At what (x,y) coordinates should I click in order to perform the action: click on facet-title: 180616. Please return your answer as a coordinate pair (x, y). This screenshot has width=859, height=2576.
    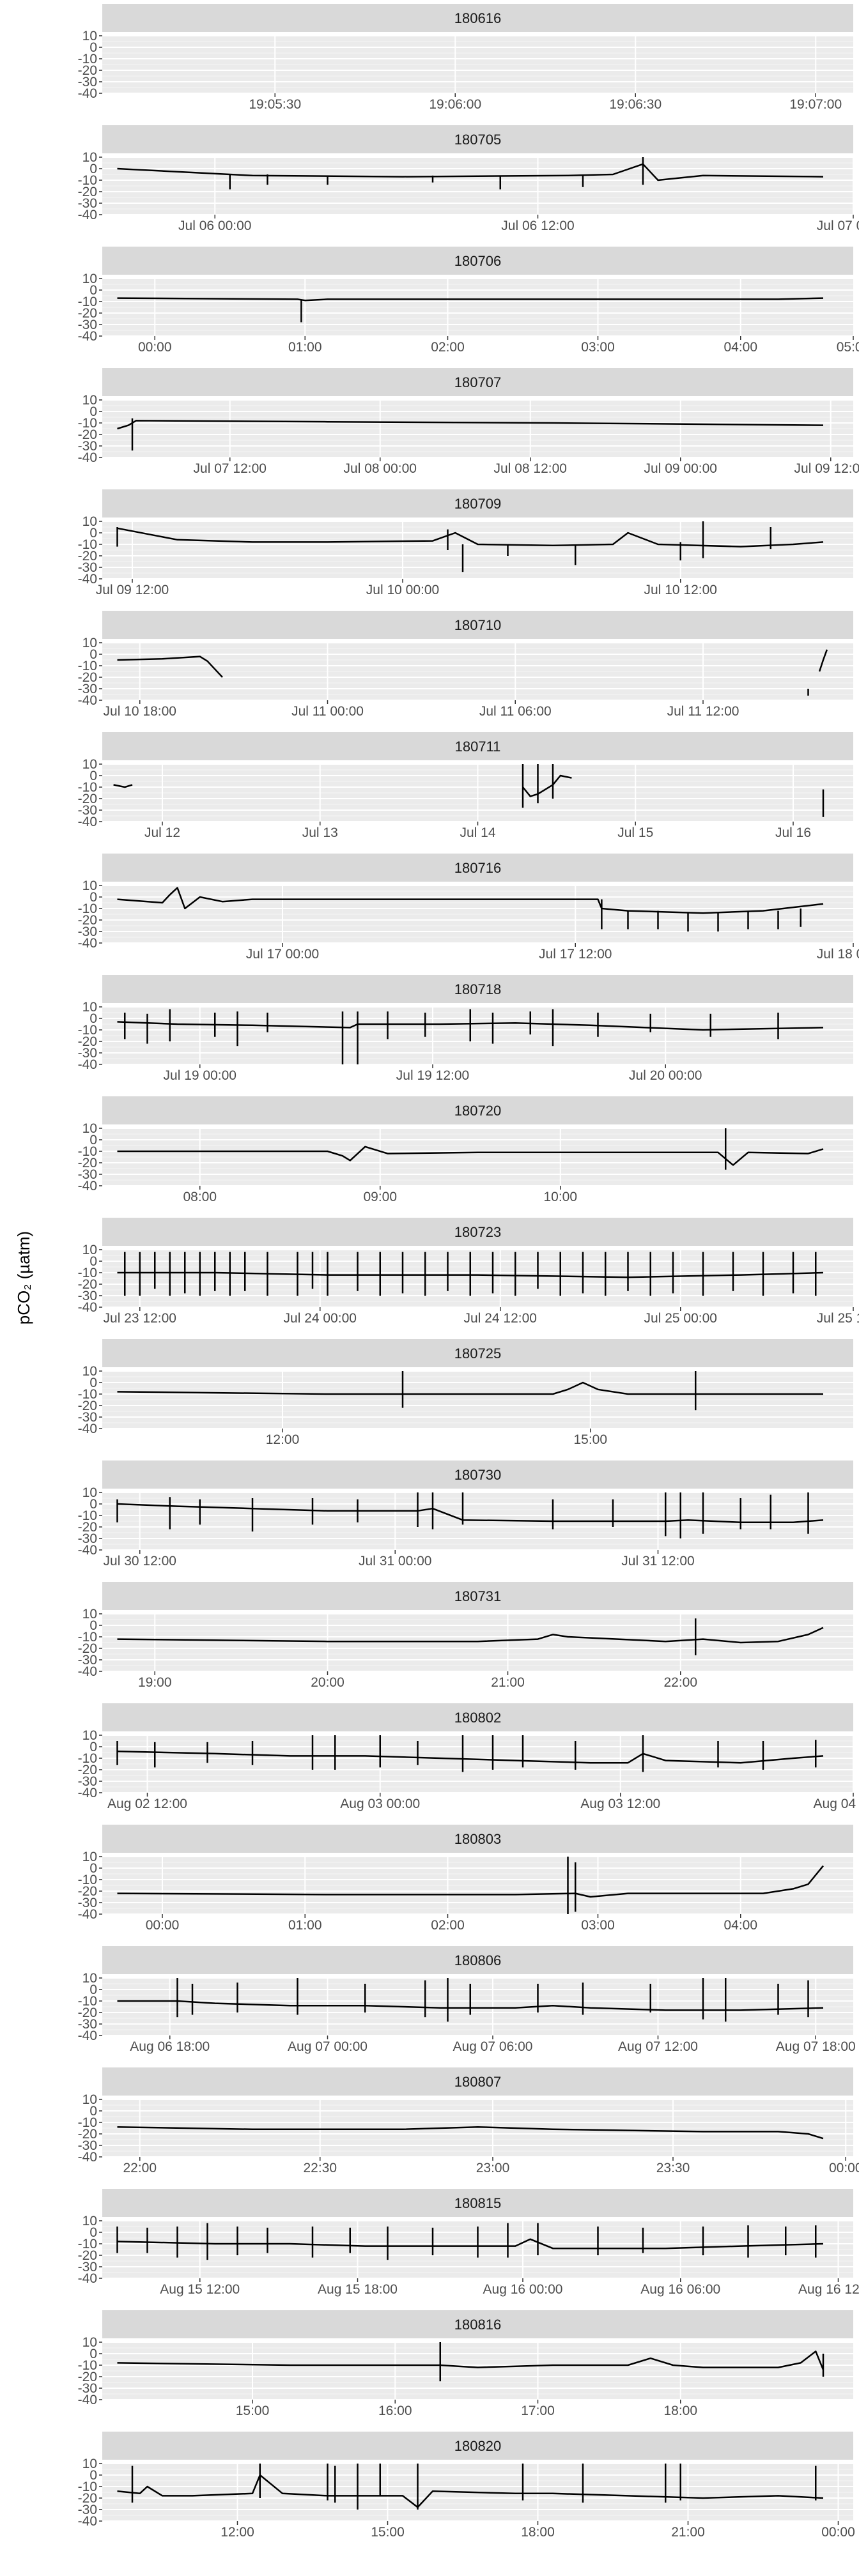
    Looking at the image, I should click on (477, 18).